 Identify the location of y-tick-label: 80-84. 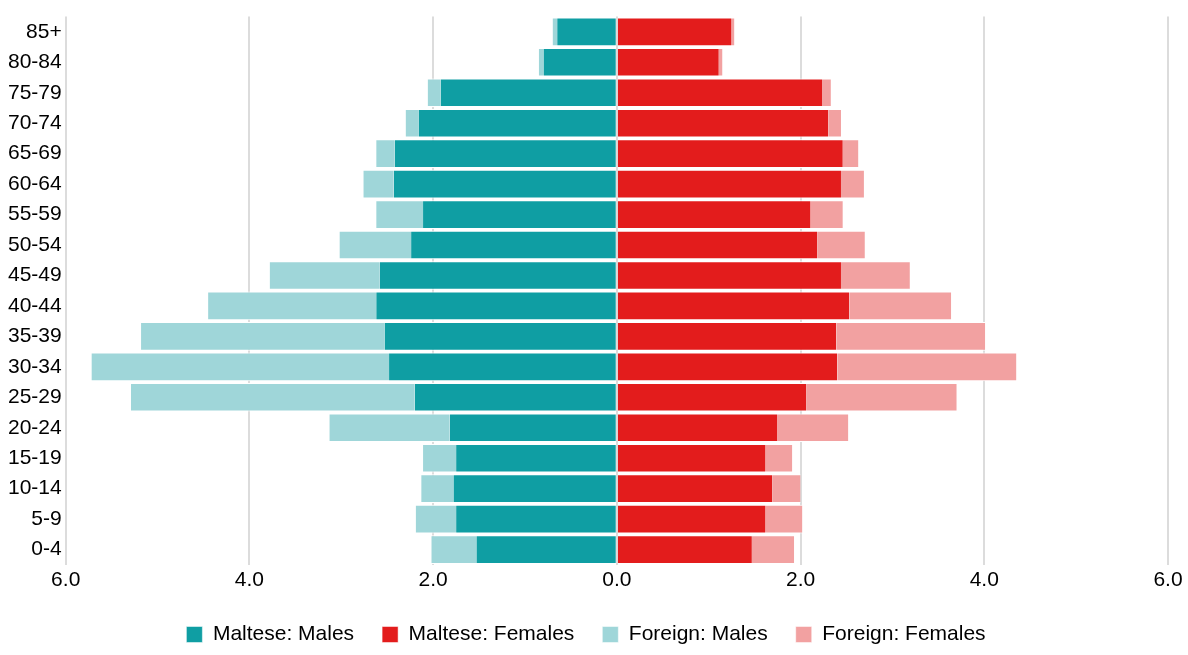
(35, 61).